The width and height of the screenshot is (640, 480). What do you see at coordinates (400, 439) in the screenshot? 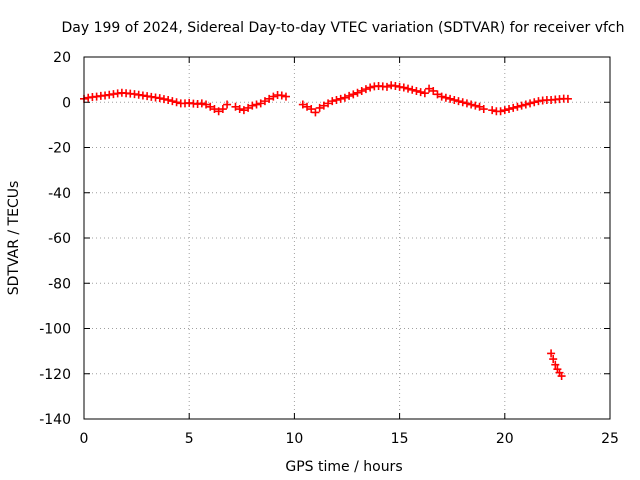
I see `x-tick-label: 15` at bounding box center [400, 439].